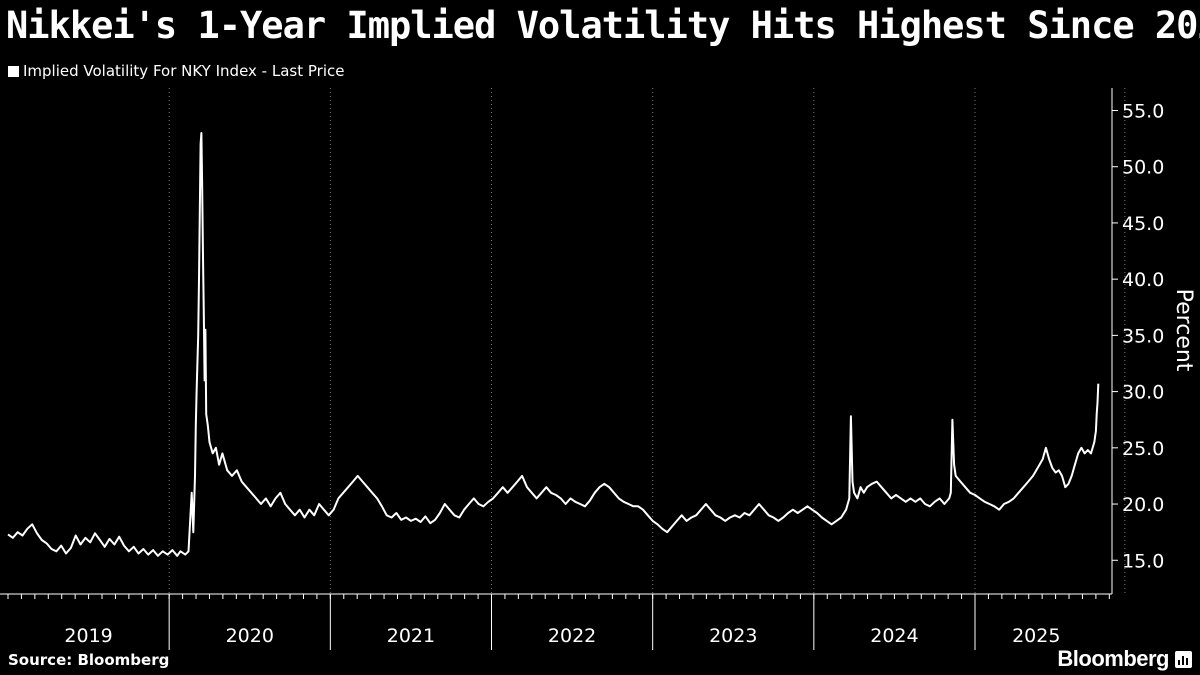 The image size is (1200, 675). I want to click on x-tick-label: 2022, so click(572, 636).